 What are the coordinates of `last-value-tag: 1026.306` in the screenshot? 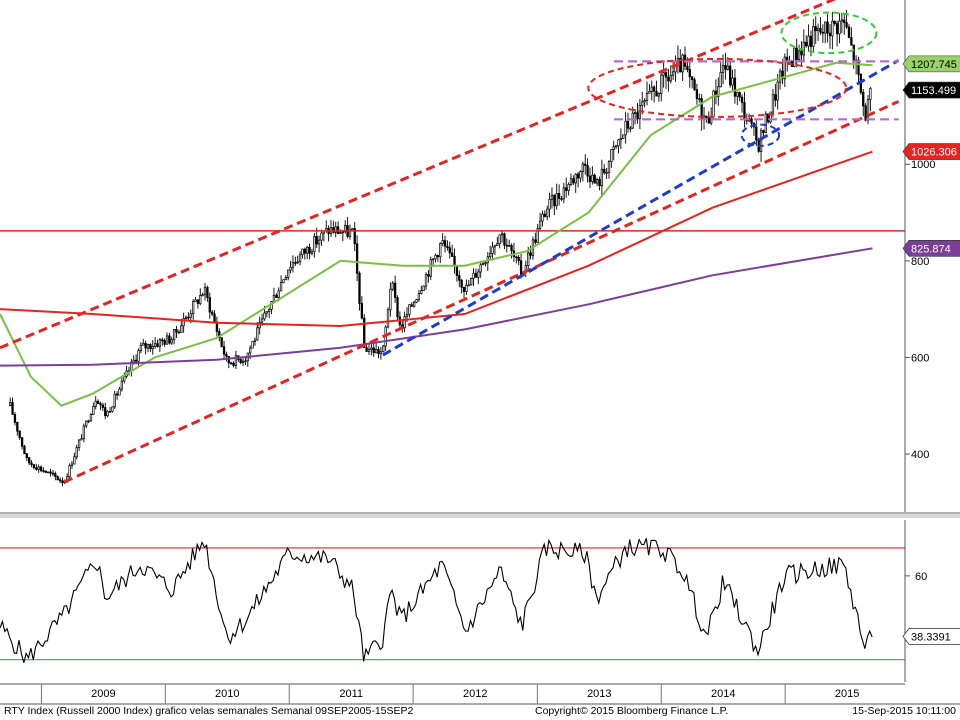 It's located at (931, 151).